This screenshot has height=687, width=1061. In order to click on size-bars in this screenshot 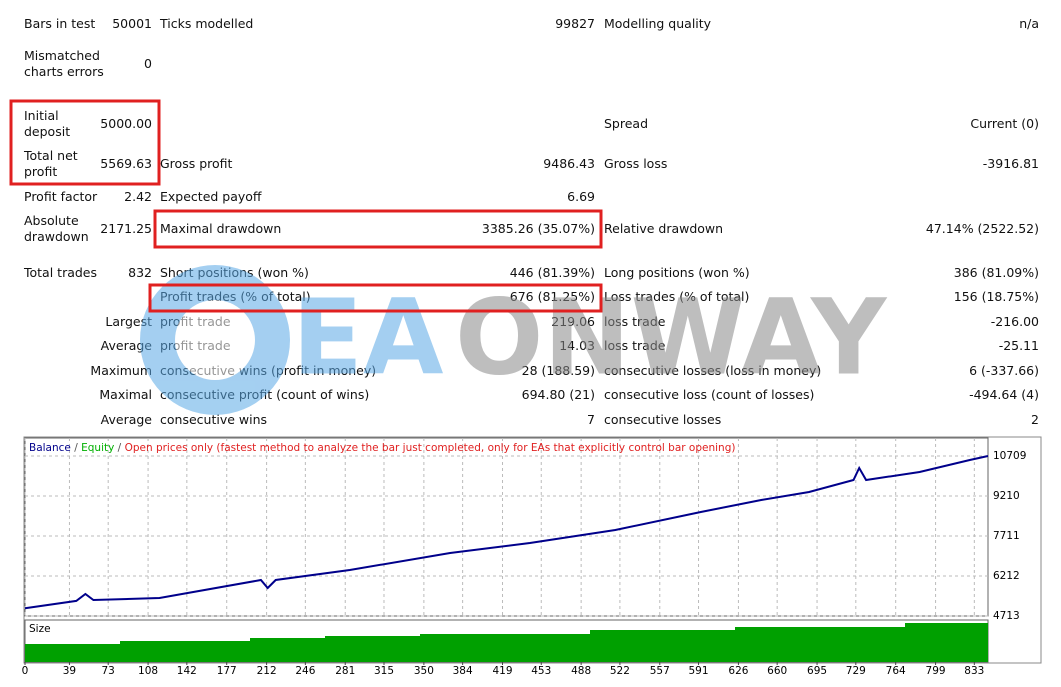, I will do `click(506, 642)`.